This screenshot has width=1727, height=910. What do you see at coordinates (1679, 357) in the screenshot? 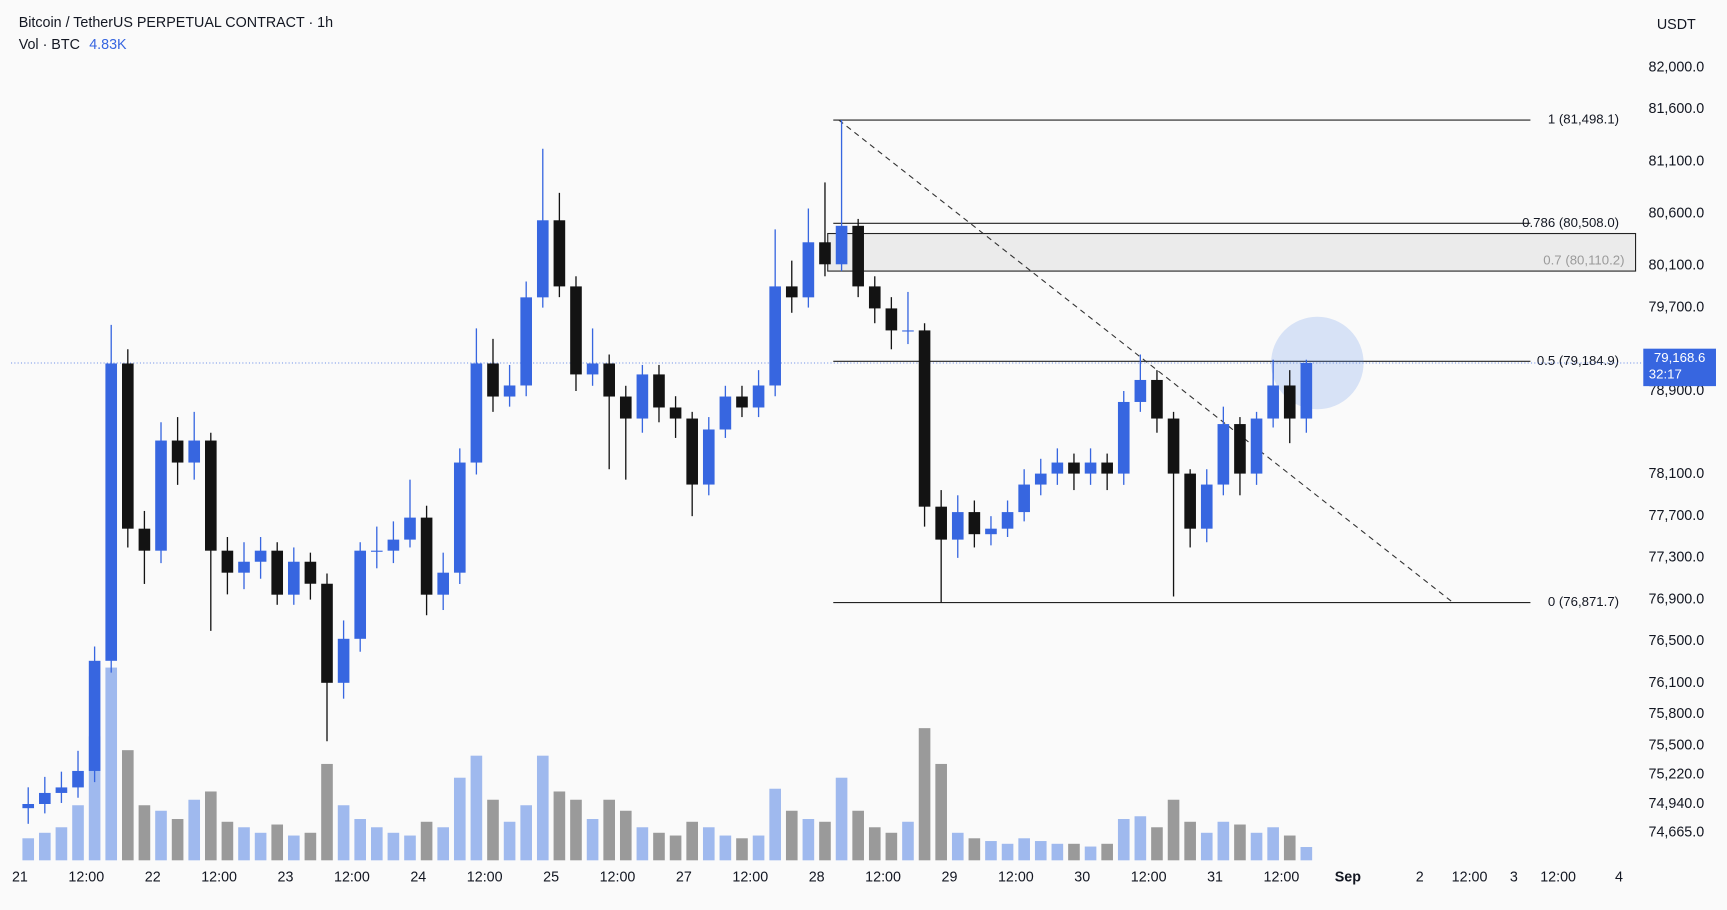
I see `price-tag-label: 79,168.6` at bounding box center [1679, 357].